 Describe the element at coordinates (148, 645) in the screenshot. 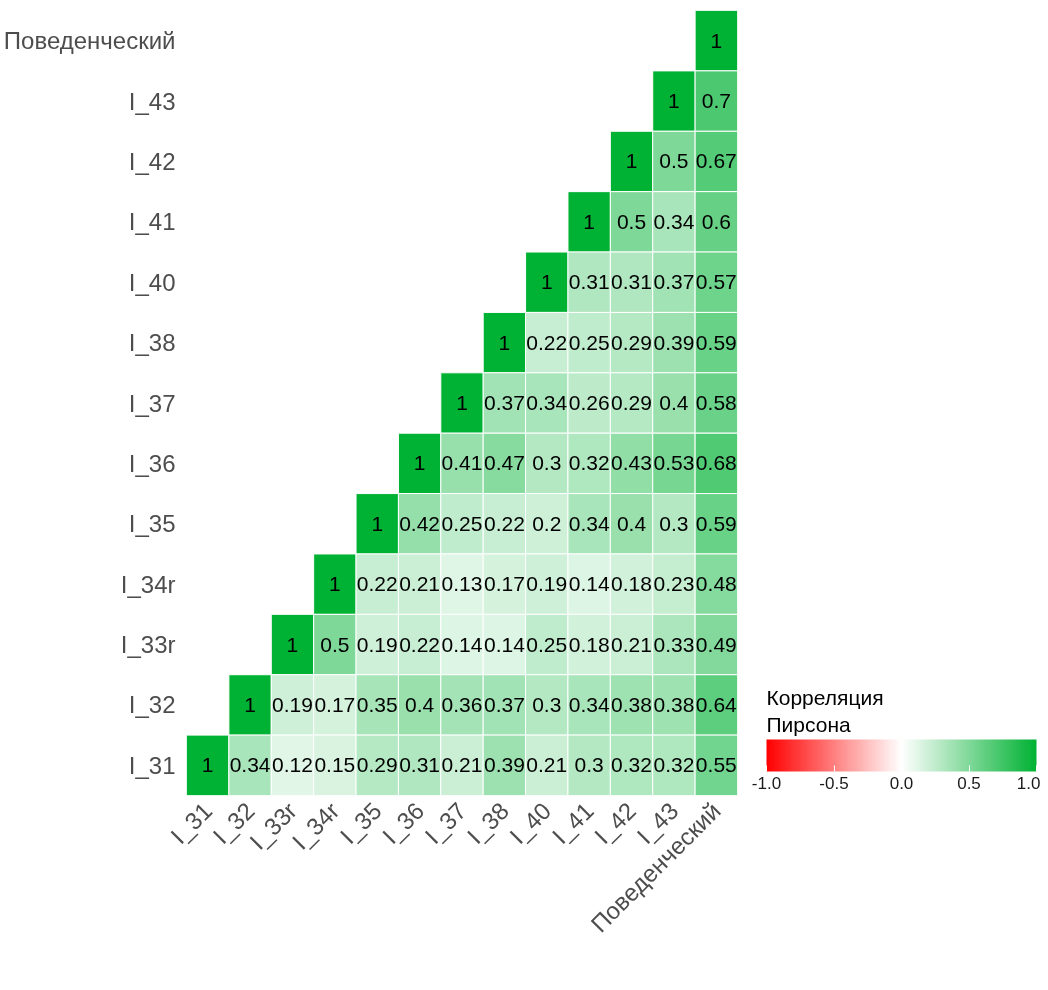

I see `y-tick-label: I_33r` at that location.